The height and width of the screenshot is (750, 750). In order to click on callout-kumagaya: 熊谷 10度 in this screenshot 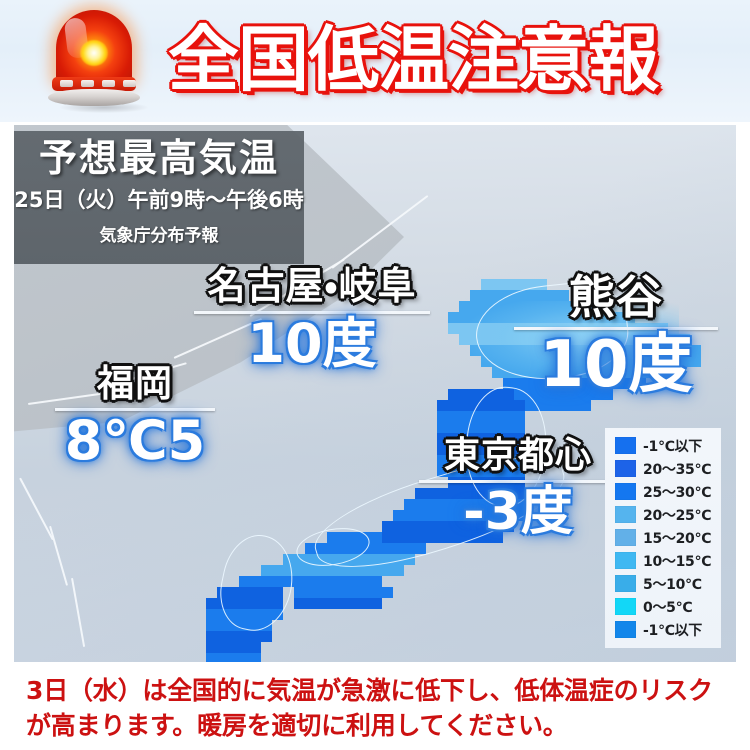, I will do `click(616, 335)`.